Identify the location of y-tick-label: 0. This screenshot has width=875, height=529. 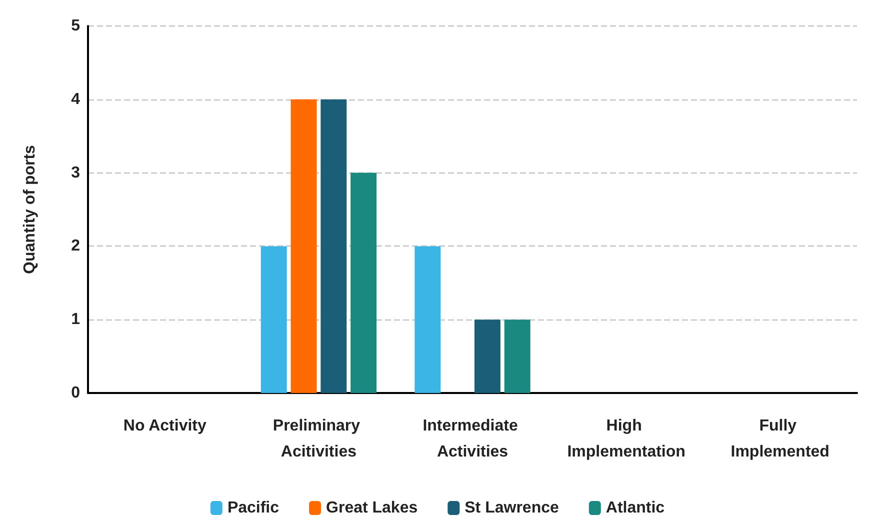
(75, 393).